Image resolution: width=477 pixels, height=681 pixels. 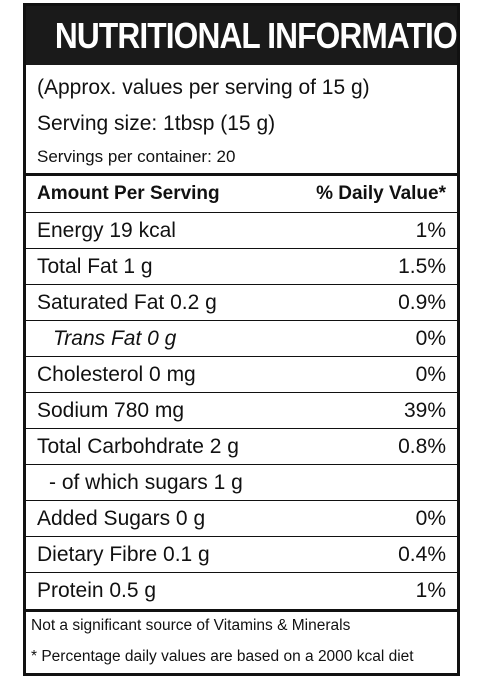 I want to click on nutrient-label: Energy 19 kcal, so click(x=106, y=230).